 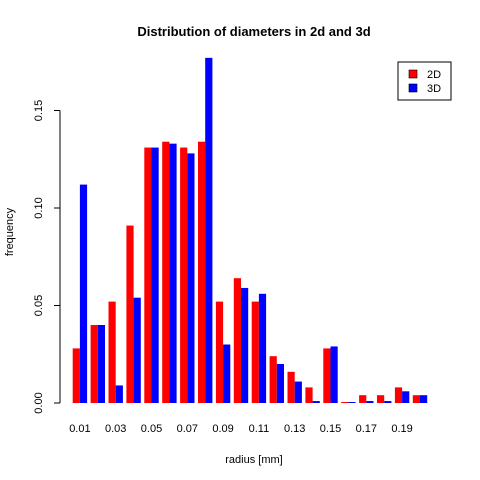 I want to click on bar-3d-0.16, so click(x=352, y=402).